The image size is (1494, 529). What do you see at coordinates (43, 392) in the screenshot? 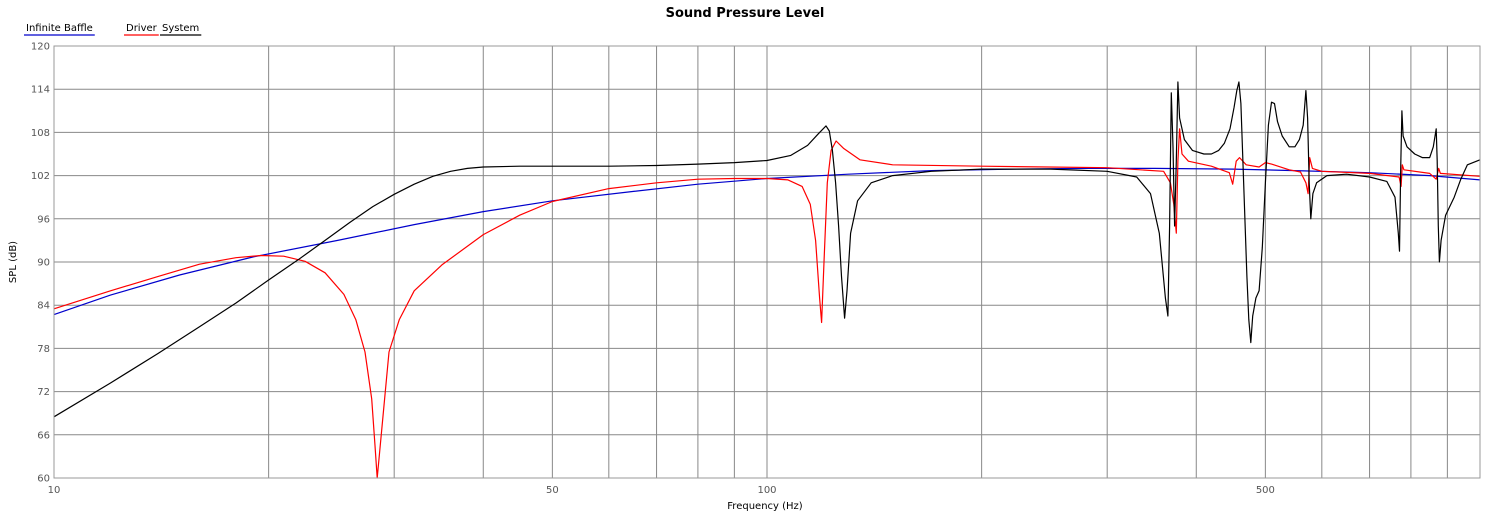
I see `y-tick-label: 72` at bounding box center [43, 392].